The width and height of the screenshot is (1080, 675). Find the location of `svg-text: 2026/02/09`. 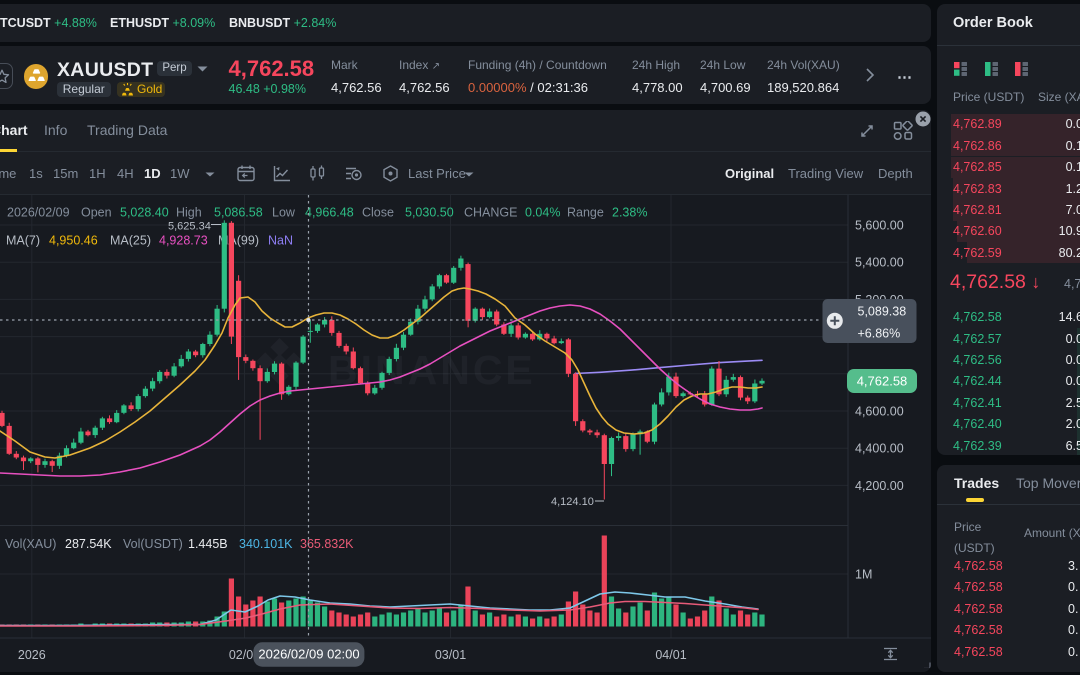

svg-text: 2026/02/09 is located at coordinates (38, 213).